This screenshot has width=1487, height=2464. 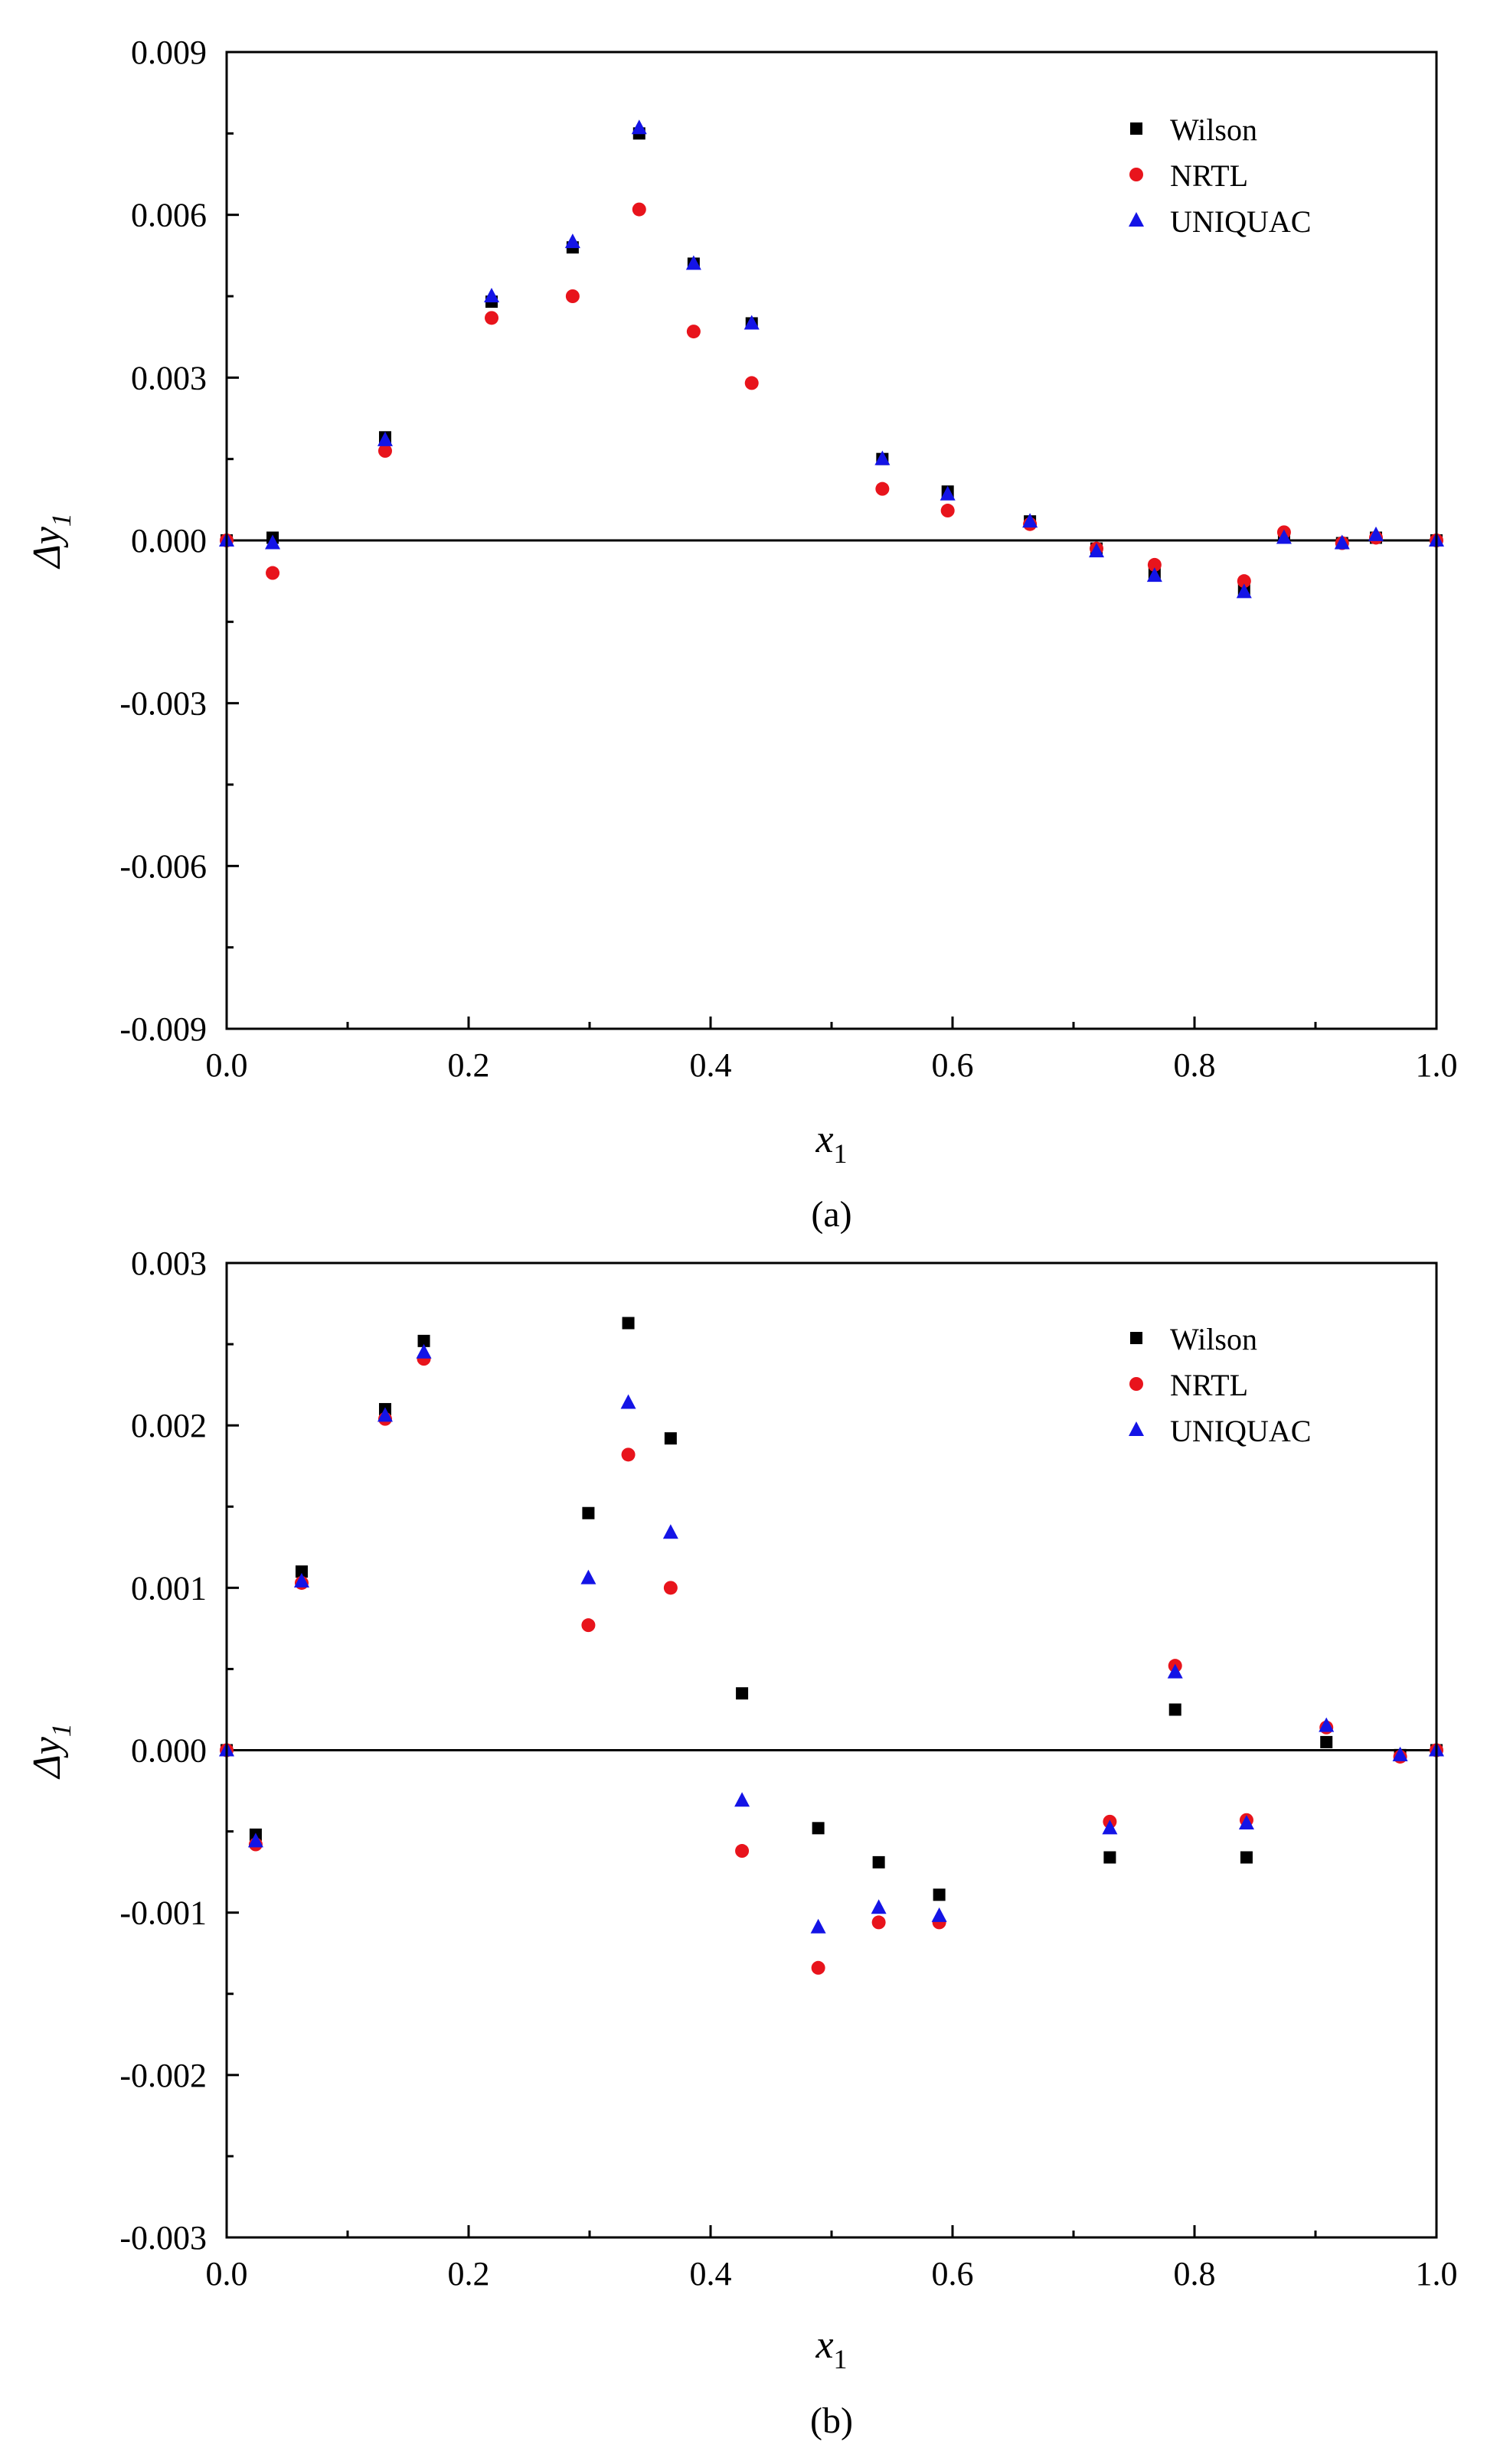 I want to click on y-tick-label: -0.001, so click(x=163, y=1913).